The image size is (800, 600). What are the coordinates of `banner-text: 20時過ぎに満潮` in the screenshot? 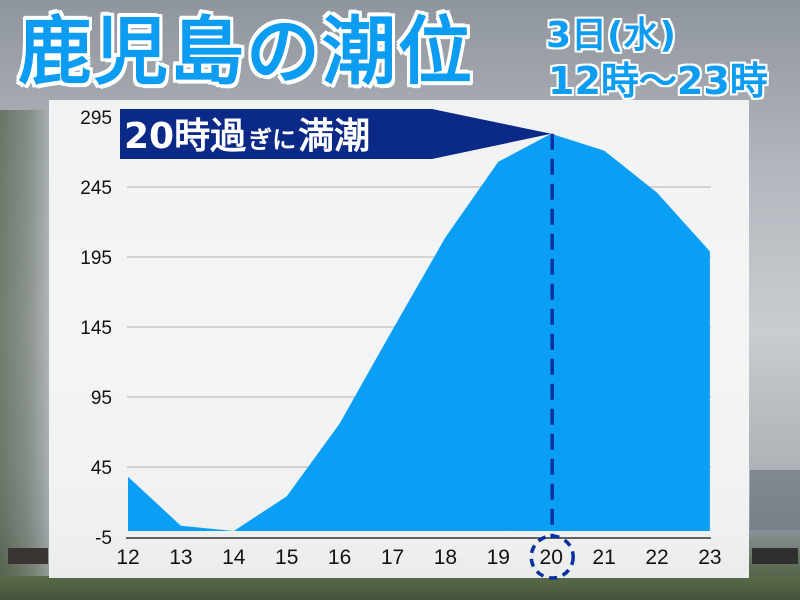 It's located at (247, 136).